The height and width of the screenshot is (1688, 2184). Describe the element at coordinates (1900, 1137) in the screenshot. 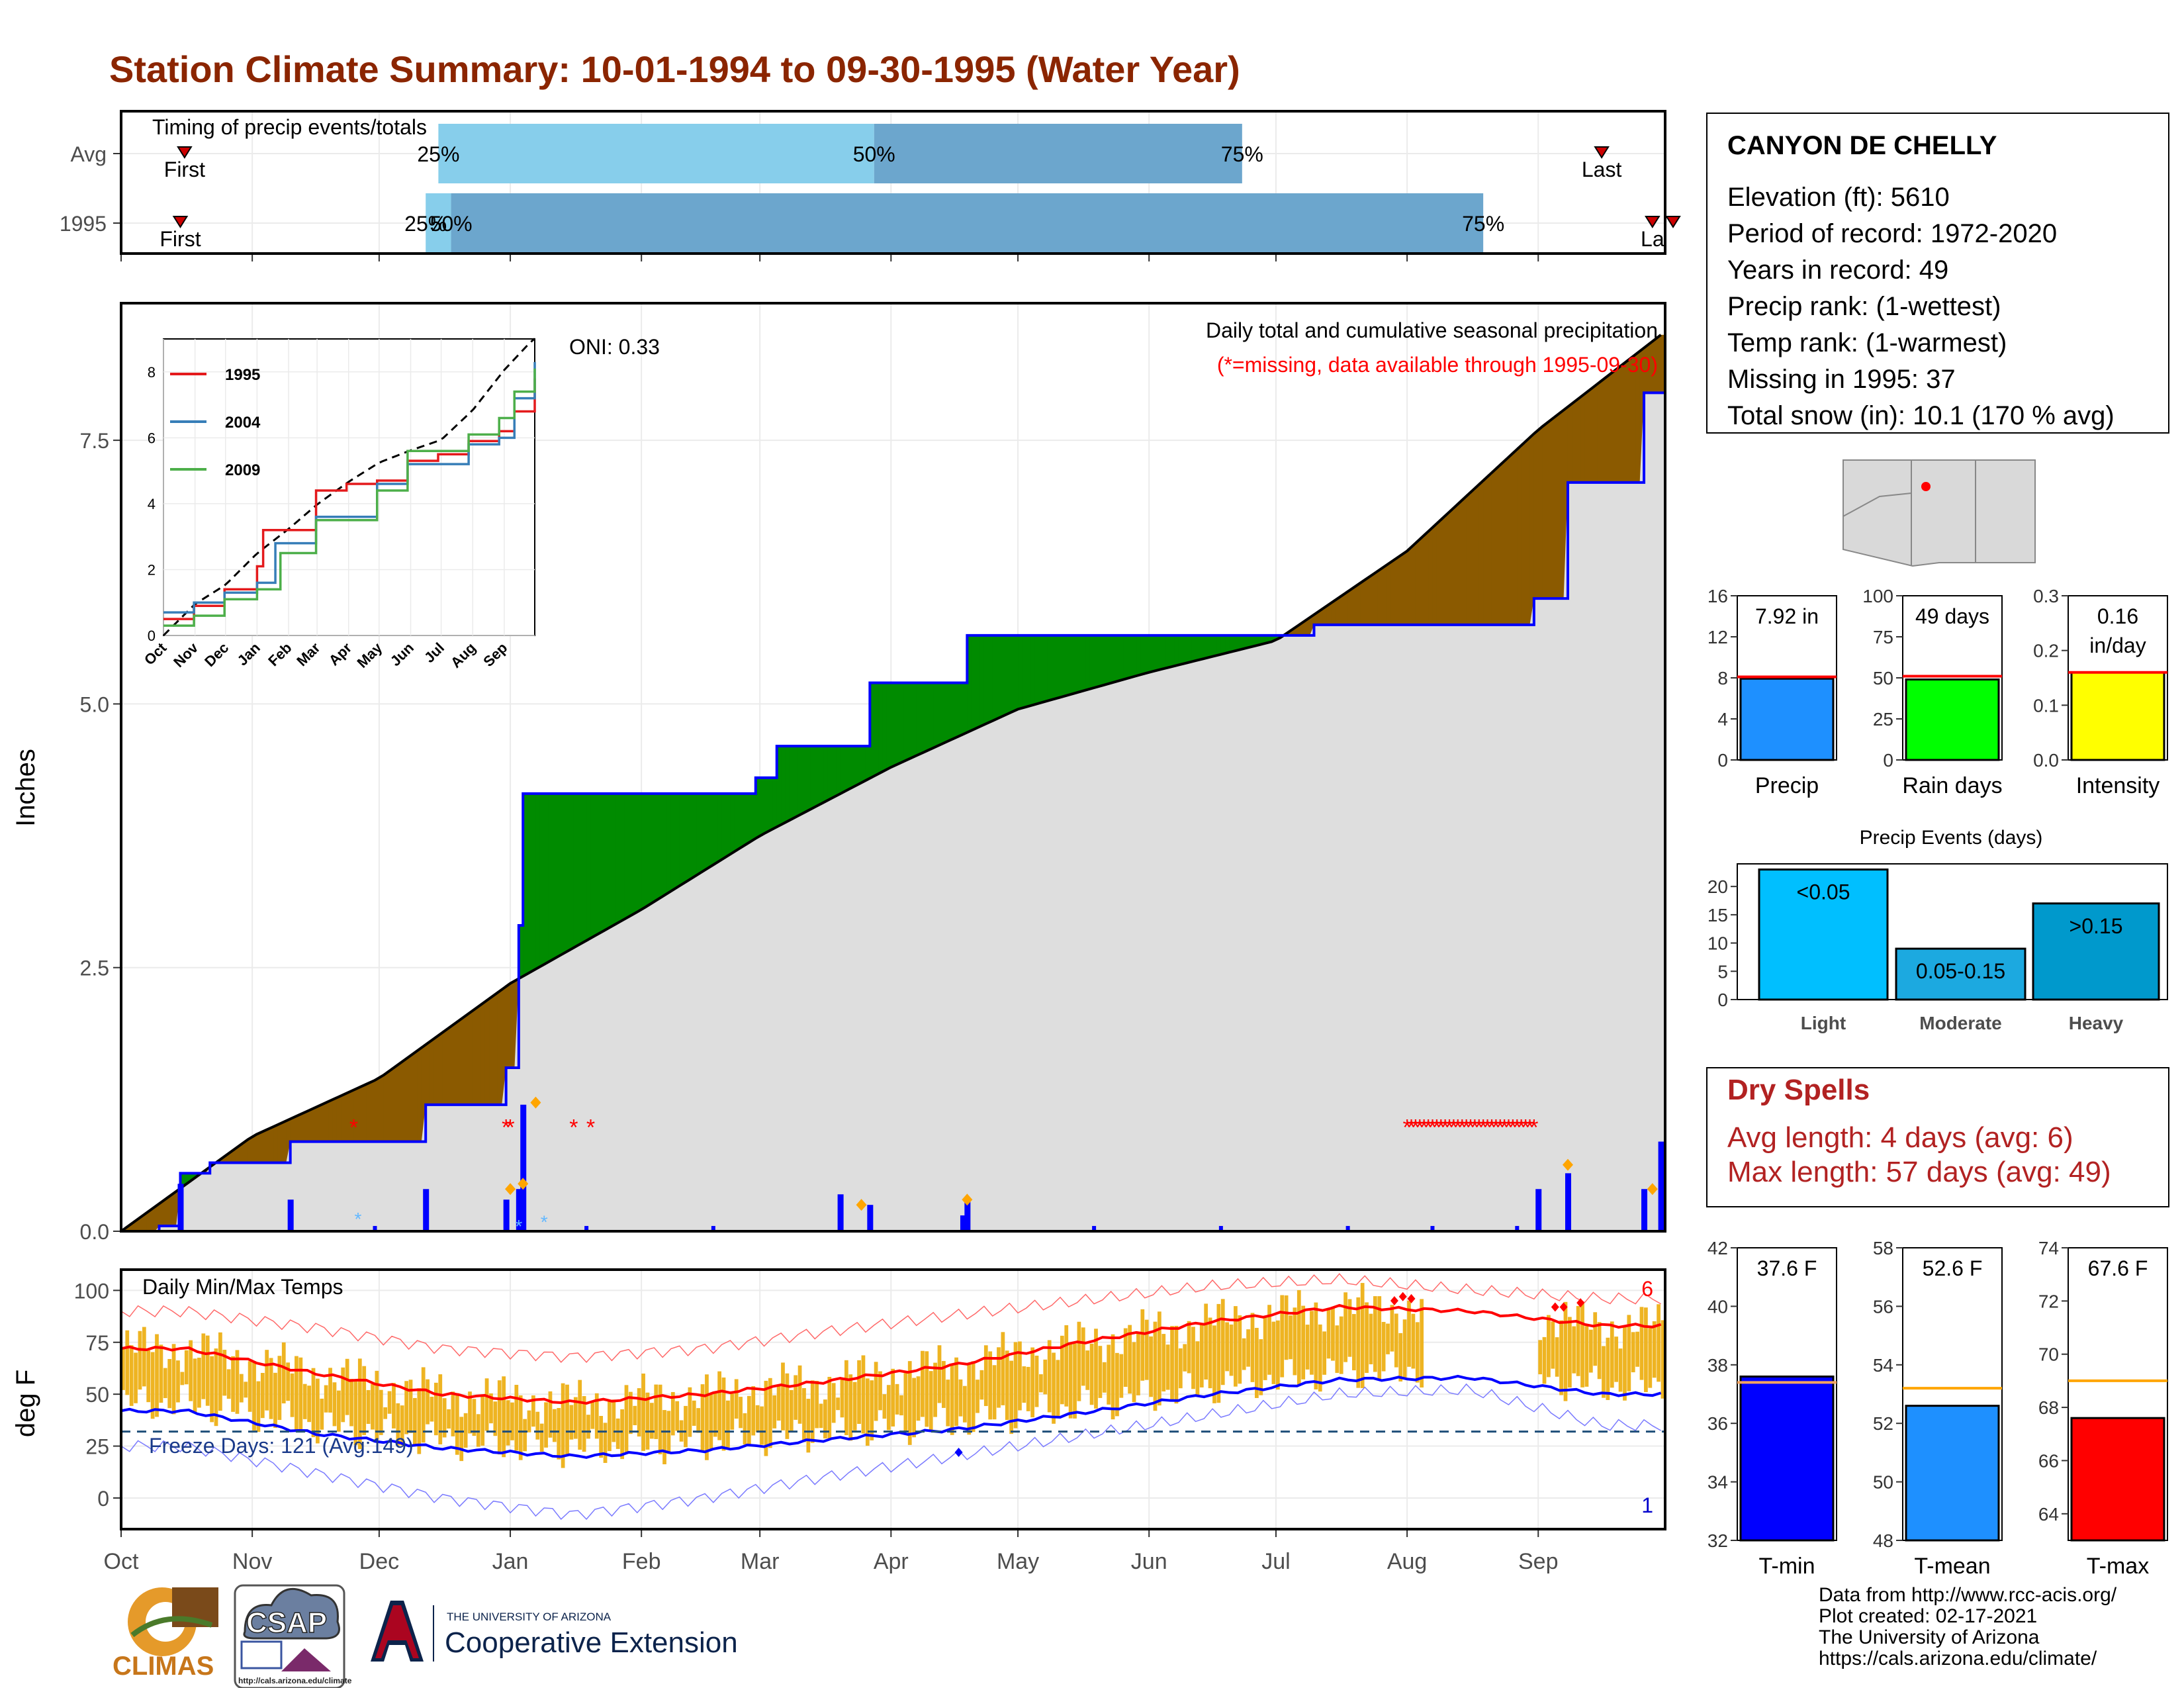

I see `dry-spell-avg: Avg length: 4 days (avg: 6)` at that location.